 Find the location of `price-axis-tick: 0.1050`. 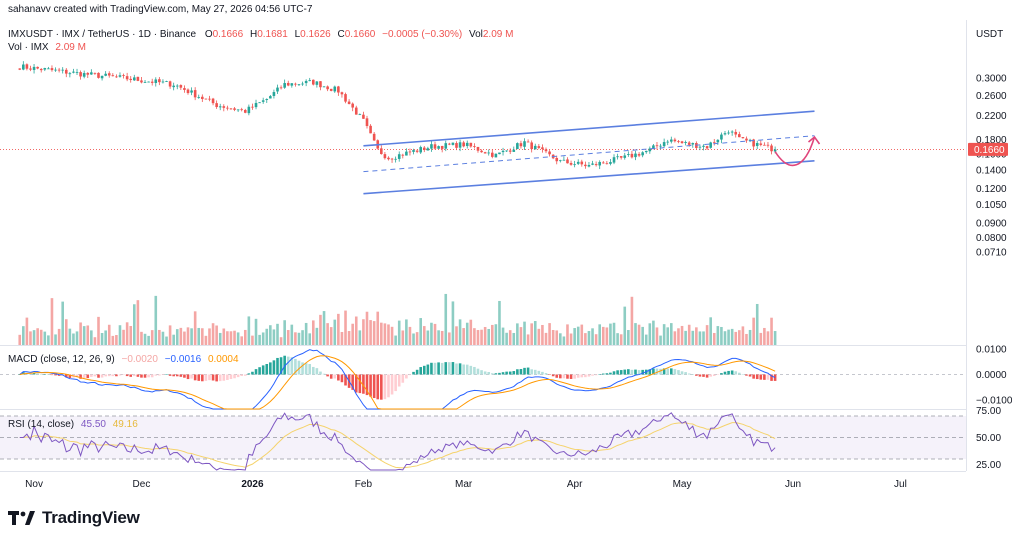

price-axis-tick: 0.1050 is located at coordinates (991, 205).